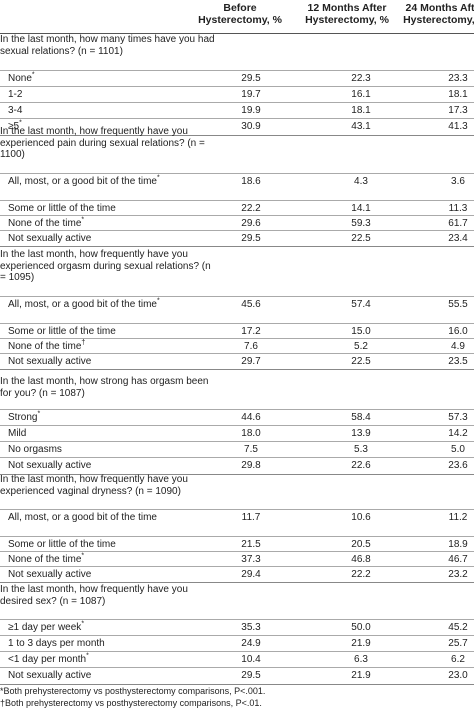  What do you see at coordinates (46, 222) in the screenshot?
I see `row-label: None of the time*` at bounding box center [46, 222].